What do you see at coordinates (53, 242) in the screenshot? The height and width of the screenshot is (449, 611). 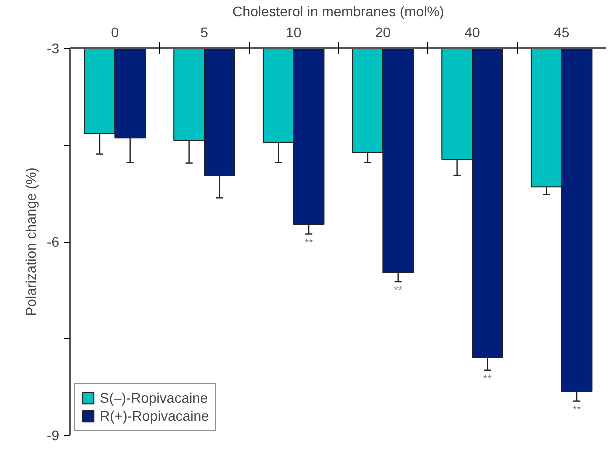 I see `y-tick-label: -6` at bounding box center [53, 242].